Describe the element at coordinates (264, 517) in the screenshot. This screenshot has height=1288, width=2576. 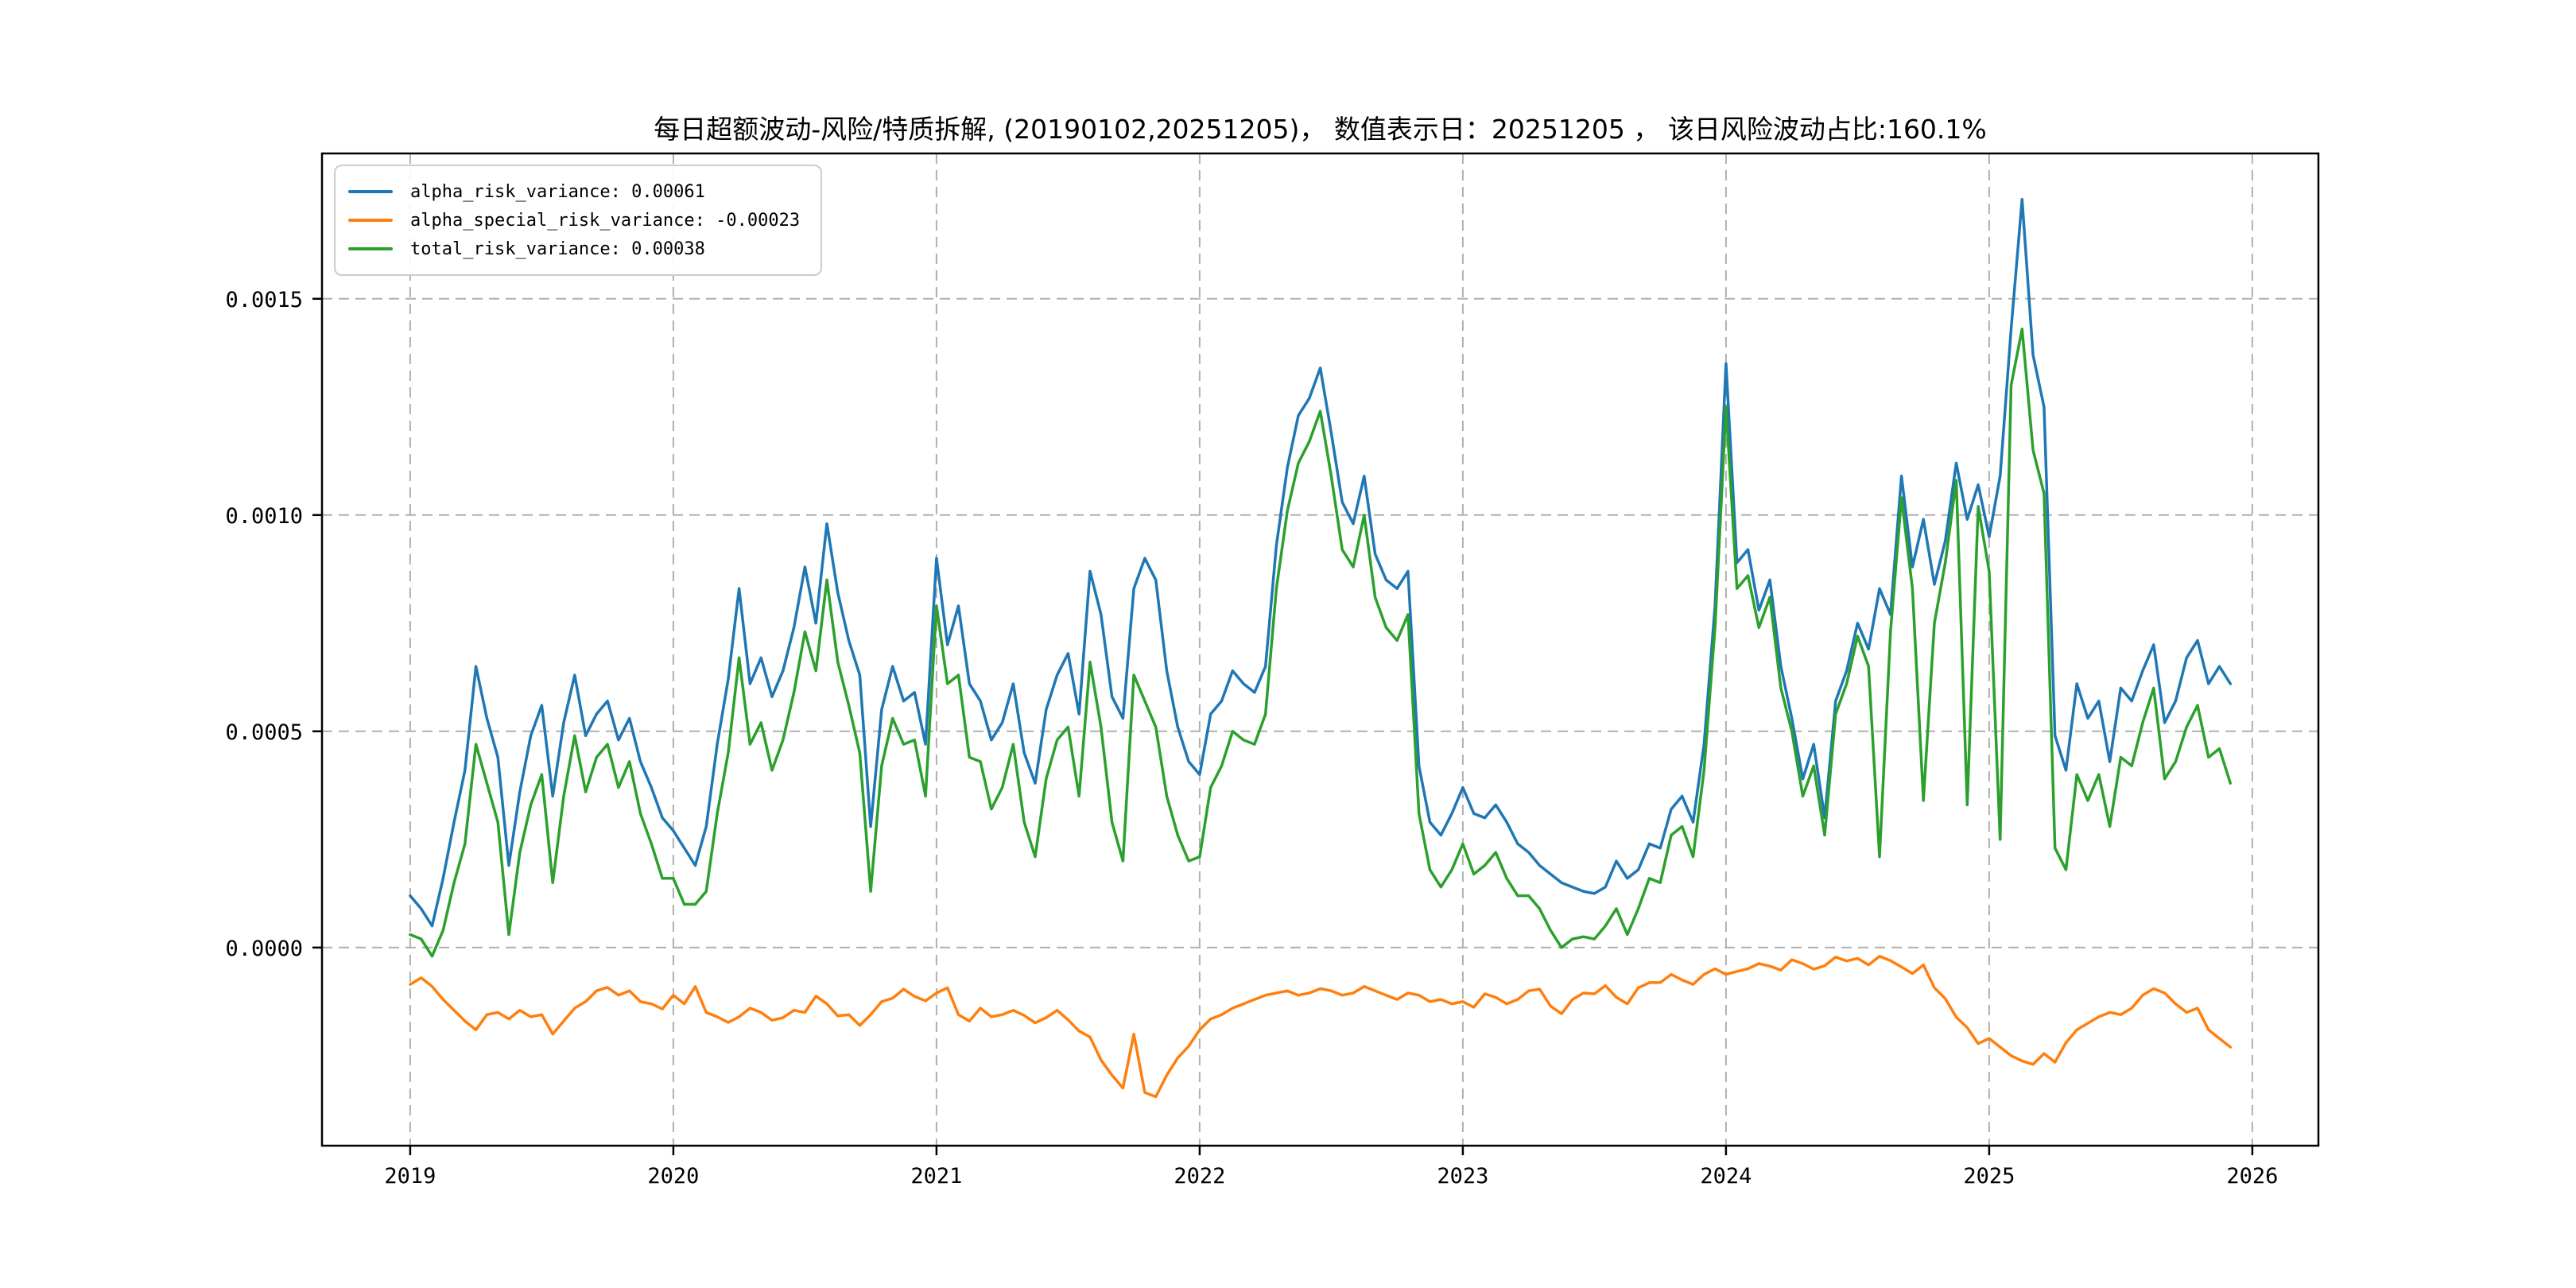
I see `y-tick-label: 0.0010` at that location.